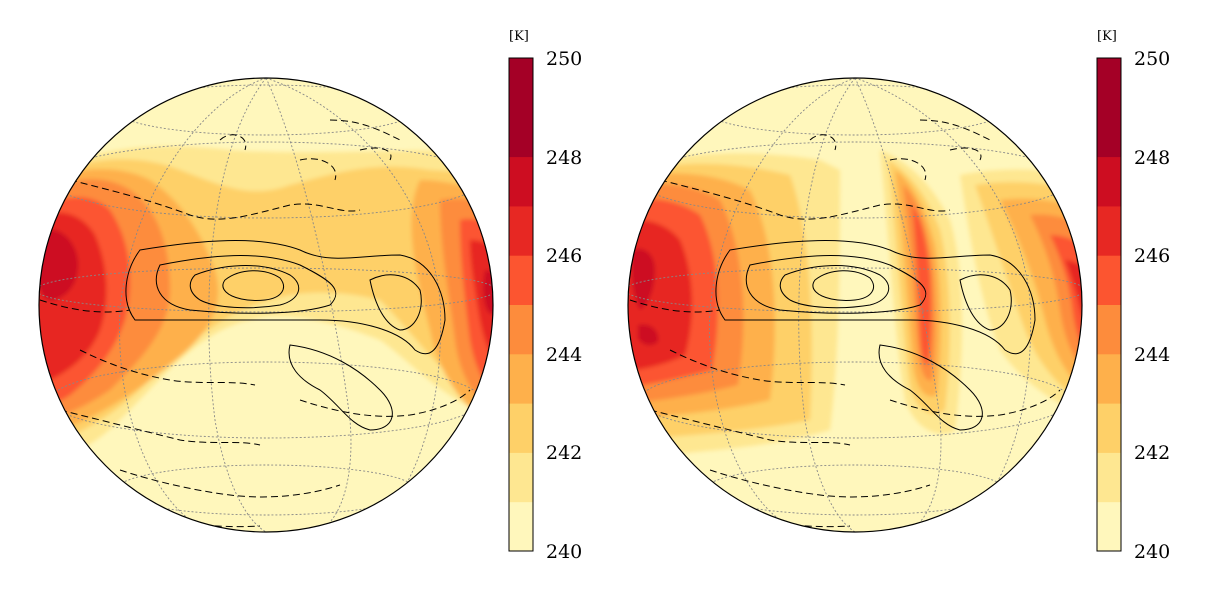  Describe the element at coordinates (1152, 305) in the screenshot. I see `colorbar-right-ticks: 240 242 244 246 248 250` at that location.